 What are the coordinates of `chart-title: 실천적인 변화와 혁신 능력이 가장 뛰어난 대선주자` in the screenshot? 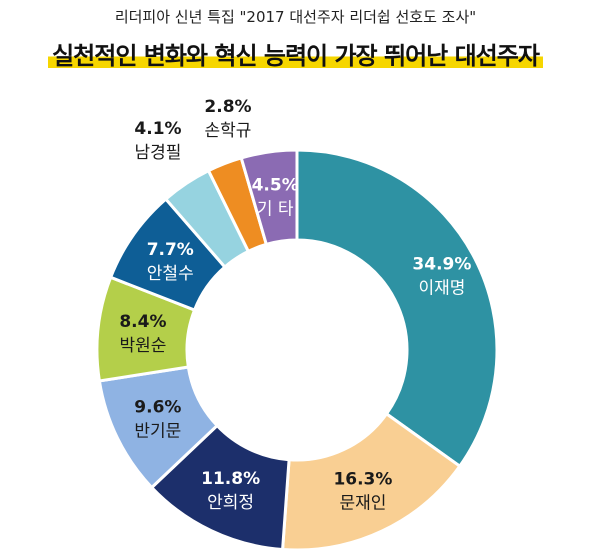 It's located at (295, 53).